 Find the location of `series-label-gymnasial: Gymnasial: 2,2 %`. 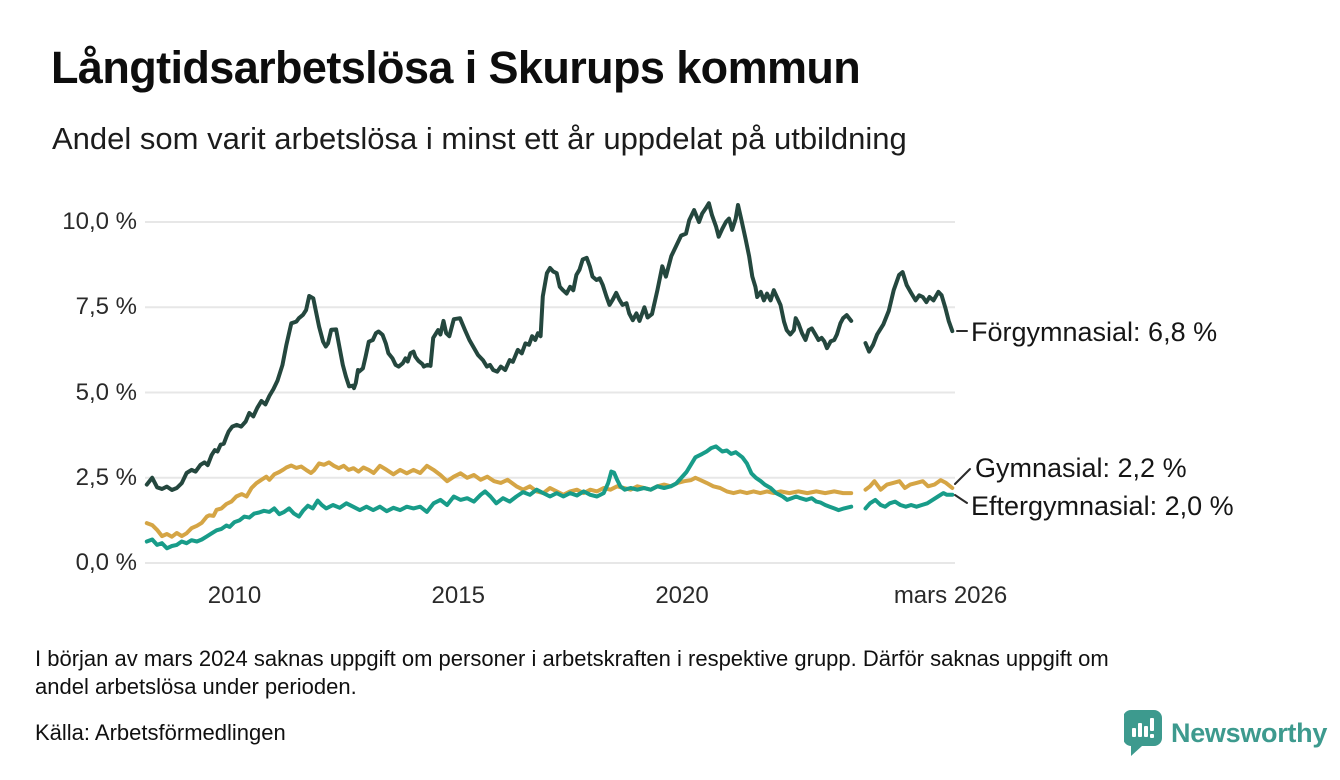

series-label-gymnasial: Gymnasial: 2,2 % is located at coordinates (1081, 468).